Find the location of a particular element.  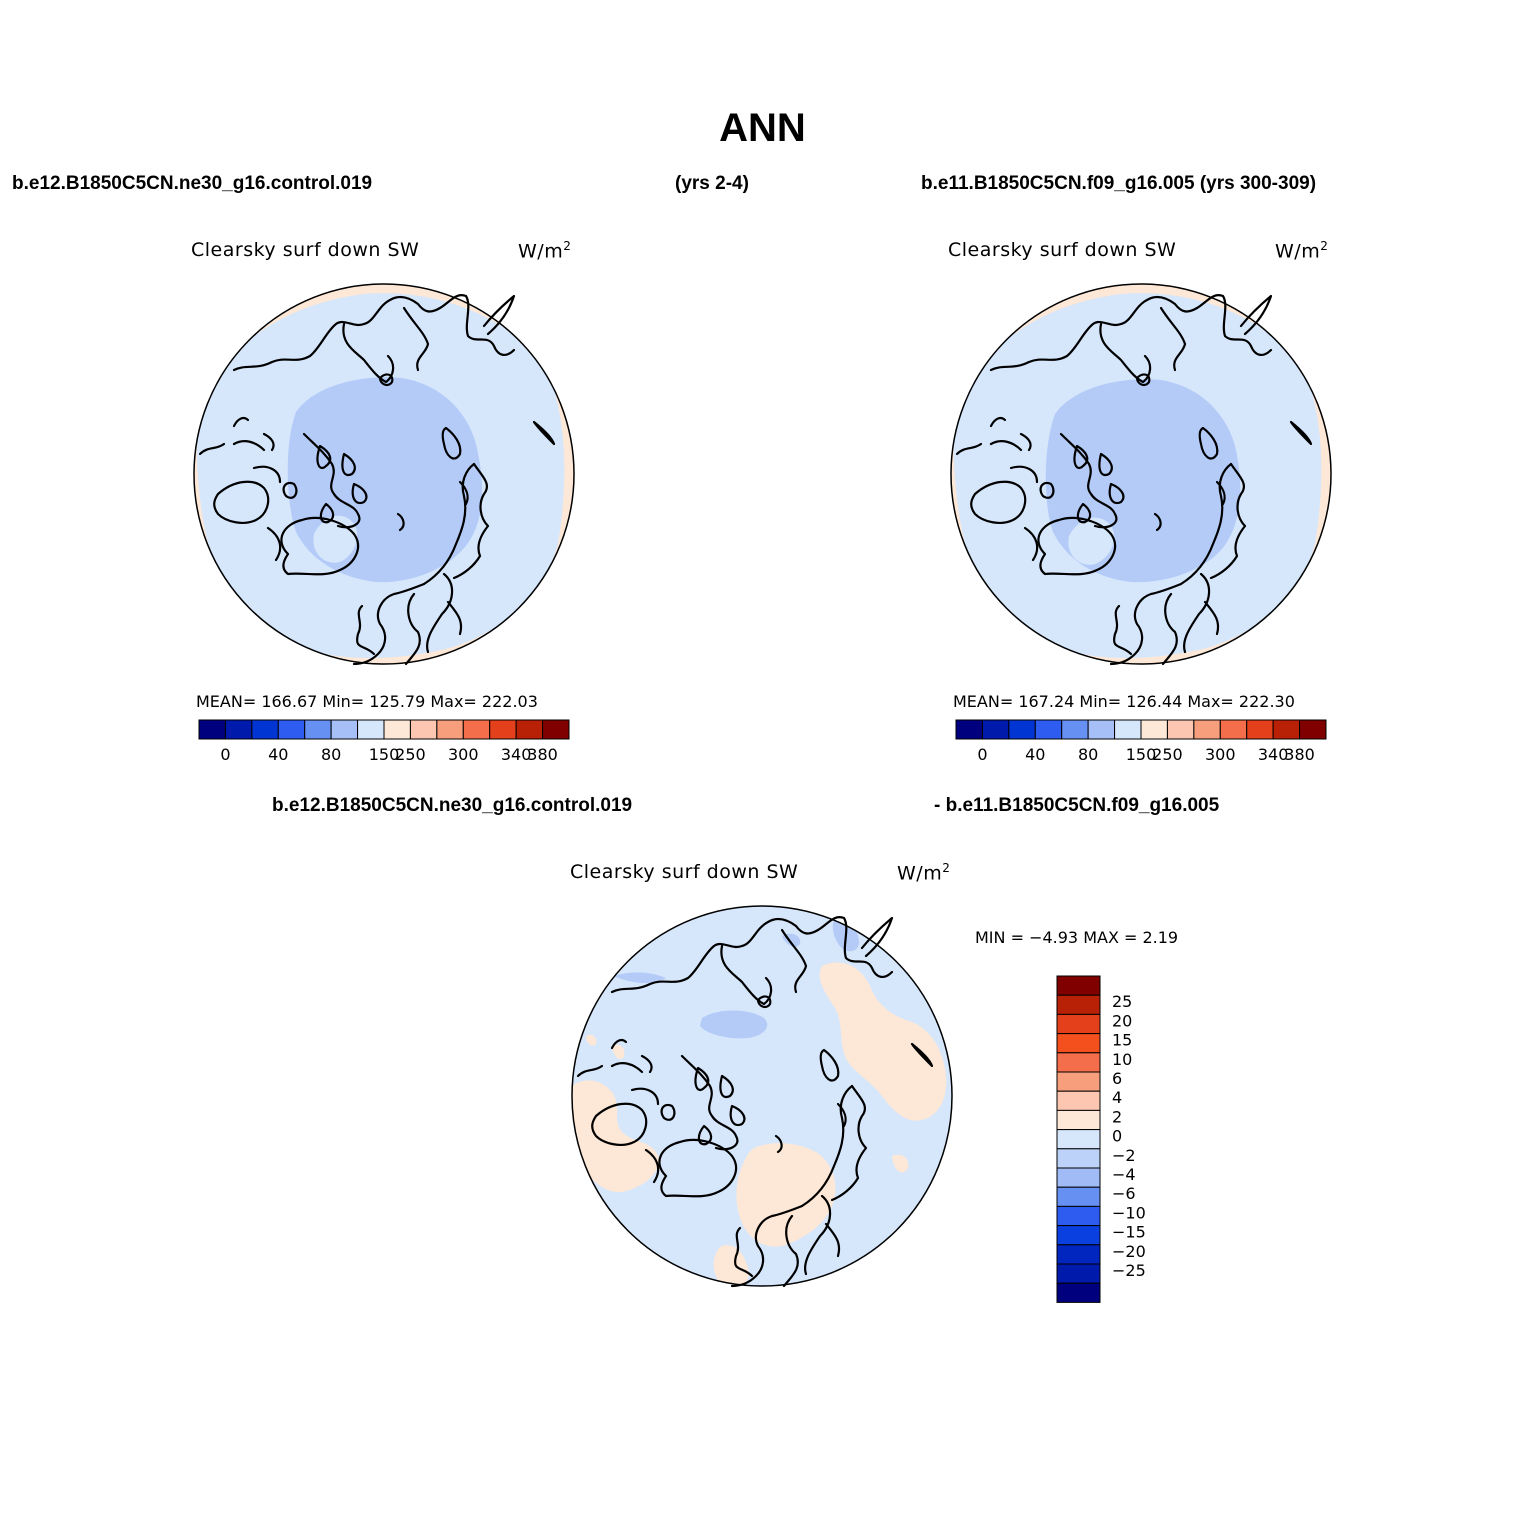

right-colorbar-label-7: 380 is located at coordinates (1299, 754).